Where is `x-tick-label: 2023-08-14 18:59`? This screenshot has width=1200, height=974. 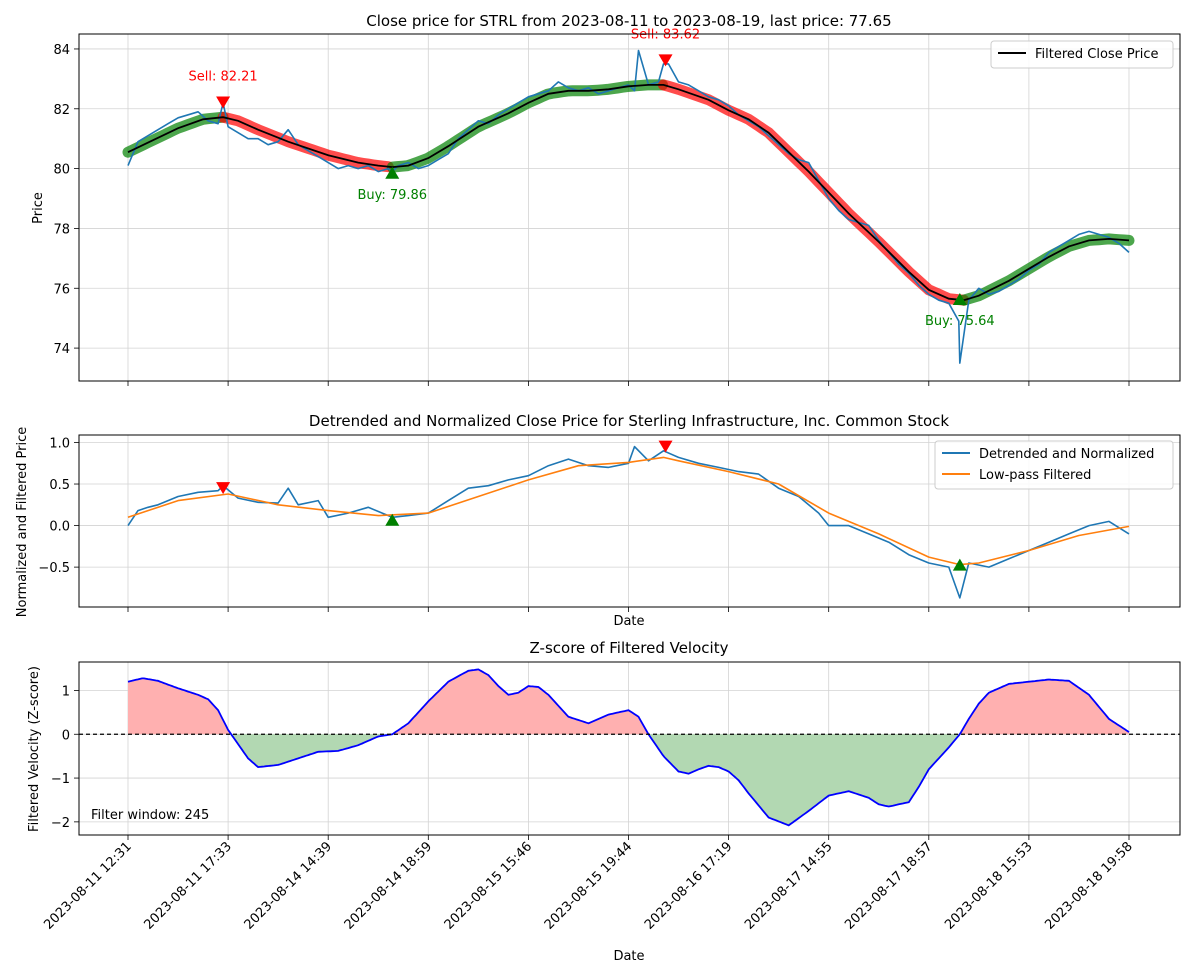 x-tick-label: 2023-08-14 18:59 is located at coordinates (388, 885).